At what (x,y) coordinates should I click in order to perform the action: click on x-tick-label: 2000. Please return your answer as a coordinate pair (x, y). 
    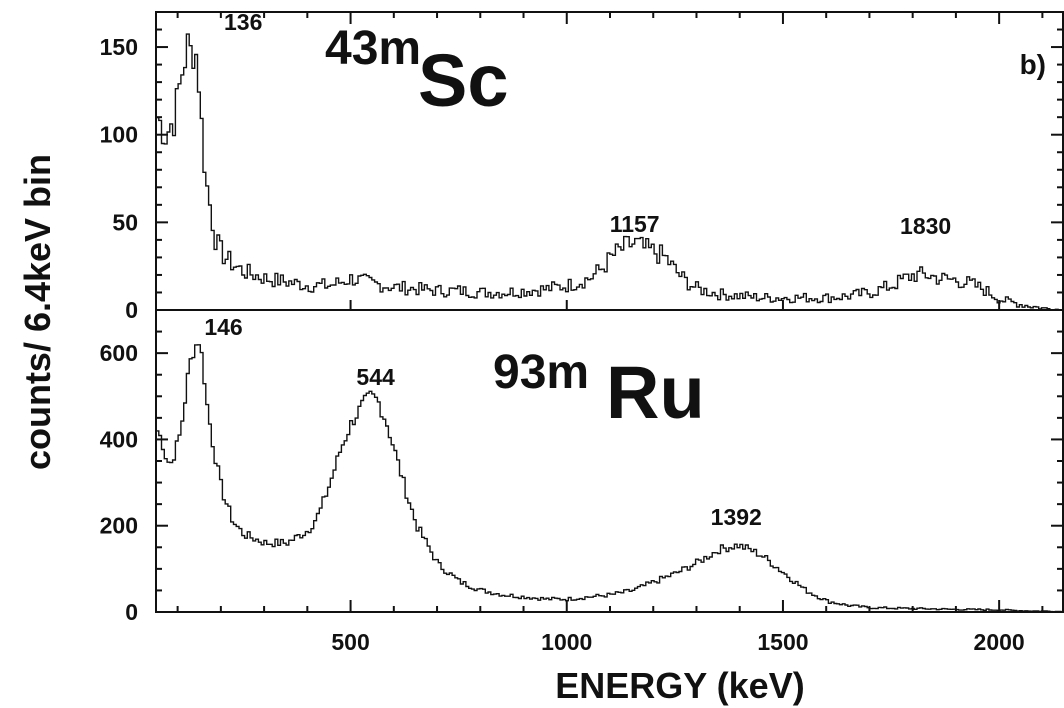
    Looking at the image, I should click on (999, 642).